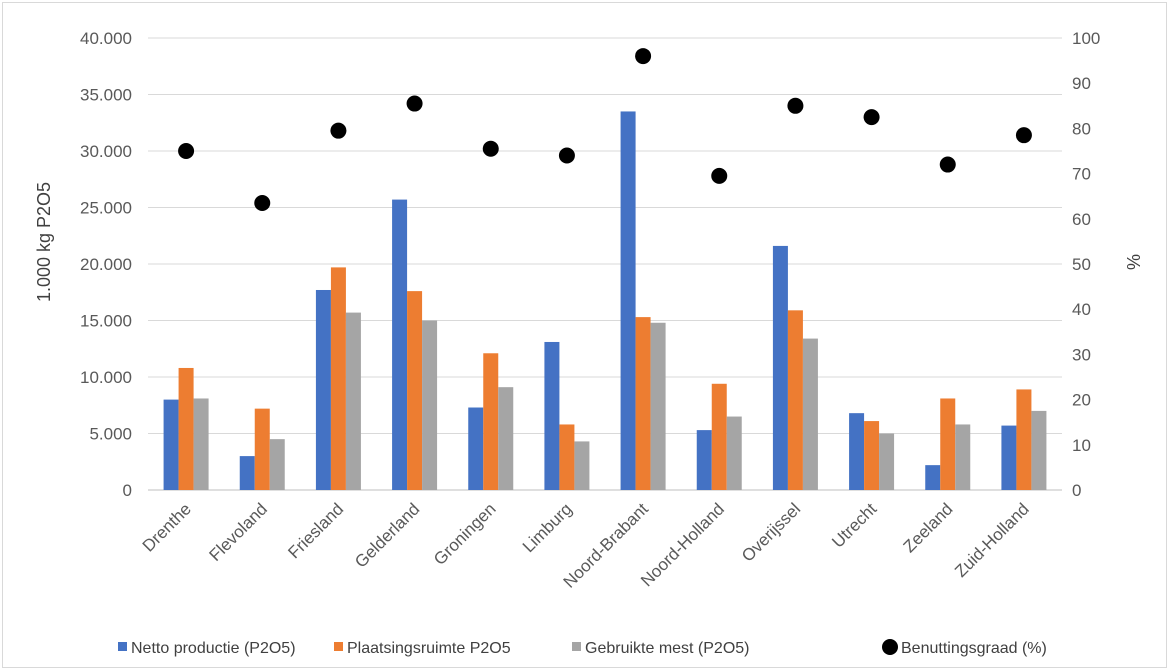 This screenshot has height=672, width=1171. What do you see at coordinates (928, 527) in the screenshot?
I see `x-tick-label: Zeeland` at bounding box center [928, 527].